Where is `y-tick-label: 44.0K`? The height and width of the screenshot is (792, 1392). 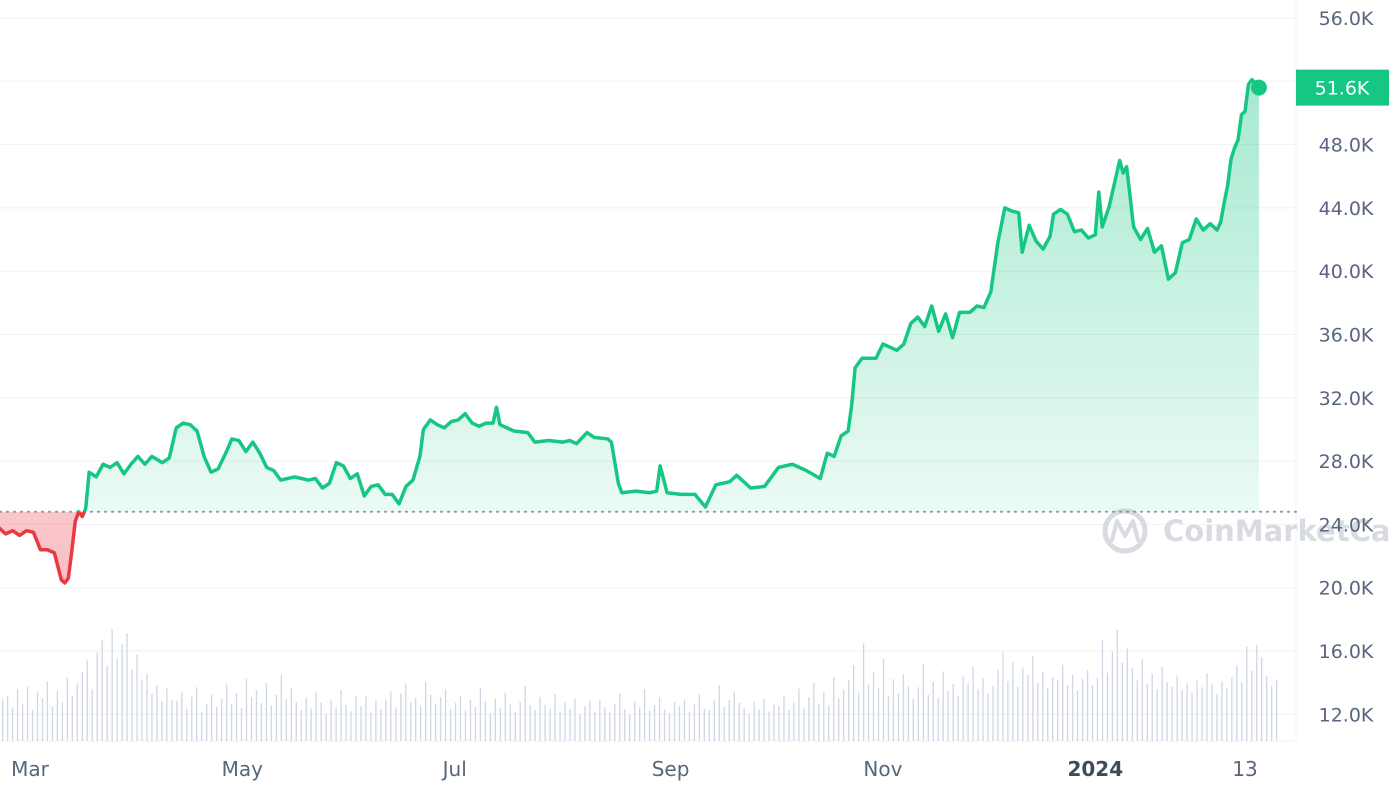
y-tick-label: 44.0K is located at coordinates (1346, 209).